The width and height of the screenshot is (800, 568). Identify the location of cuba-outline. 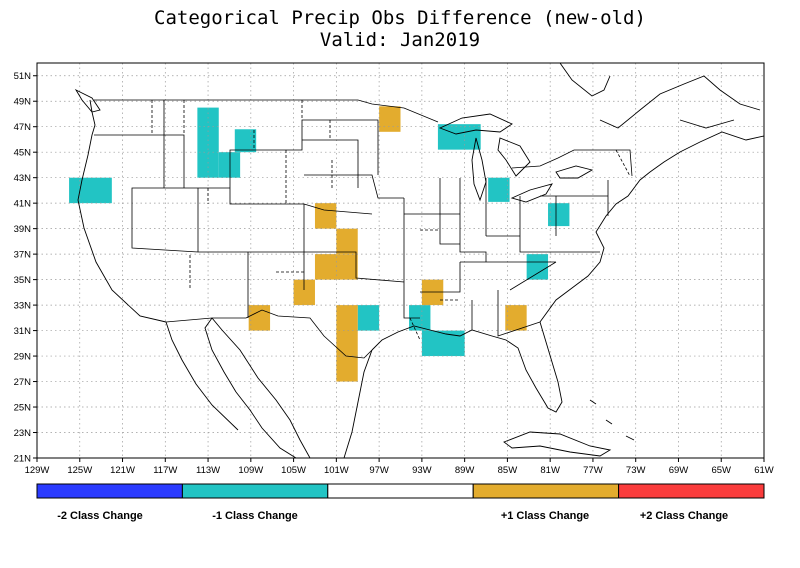
(557, 444).